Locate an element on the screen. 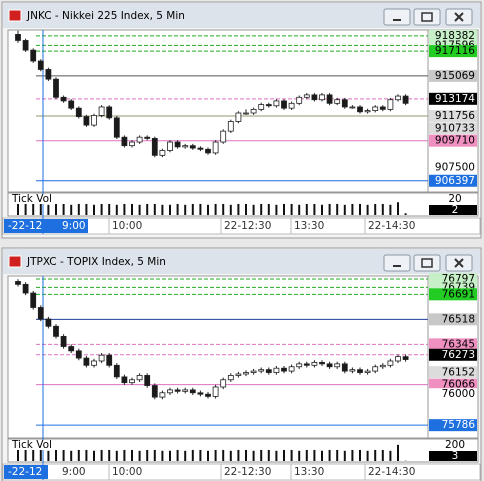 This screenshot has height=481, width=484. price-label: 76345 is located at coordinates (458, 344).